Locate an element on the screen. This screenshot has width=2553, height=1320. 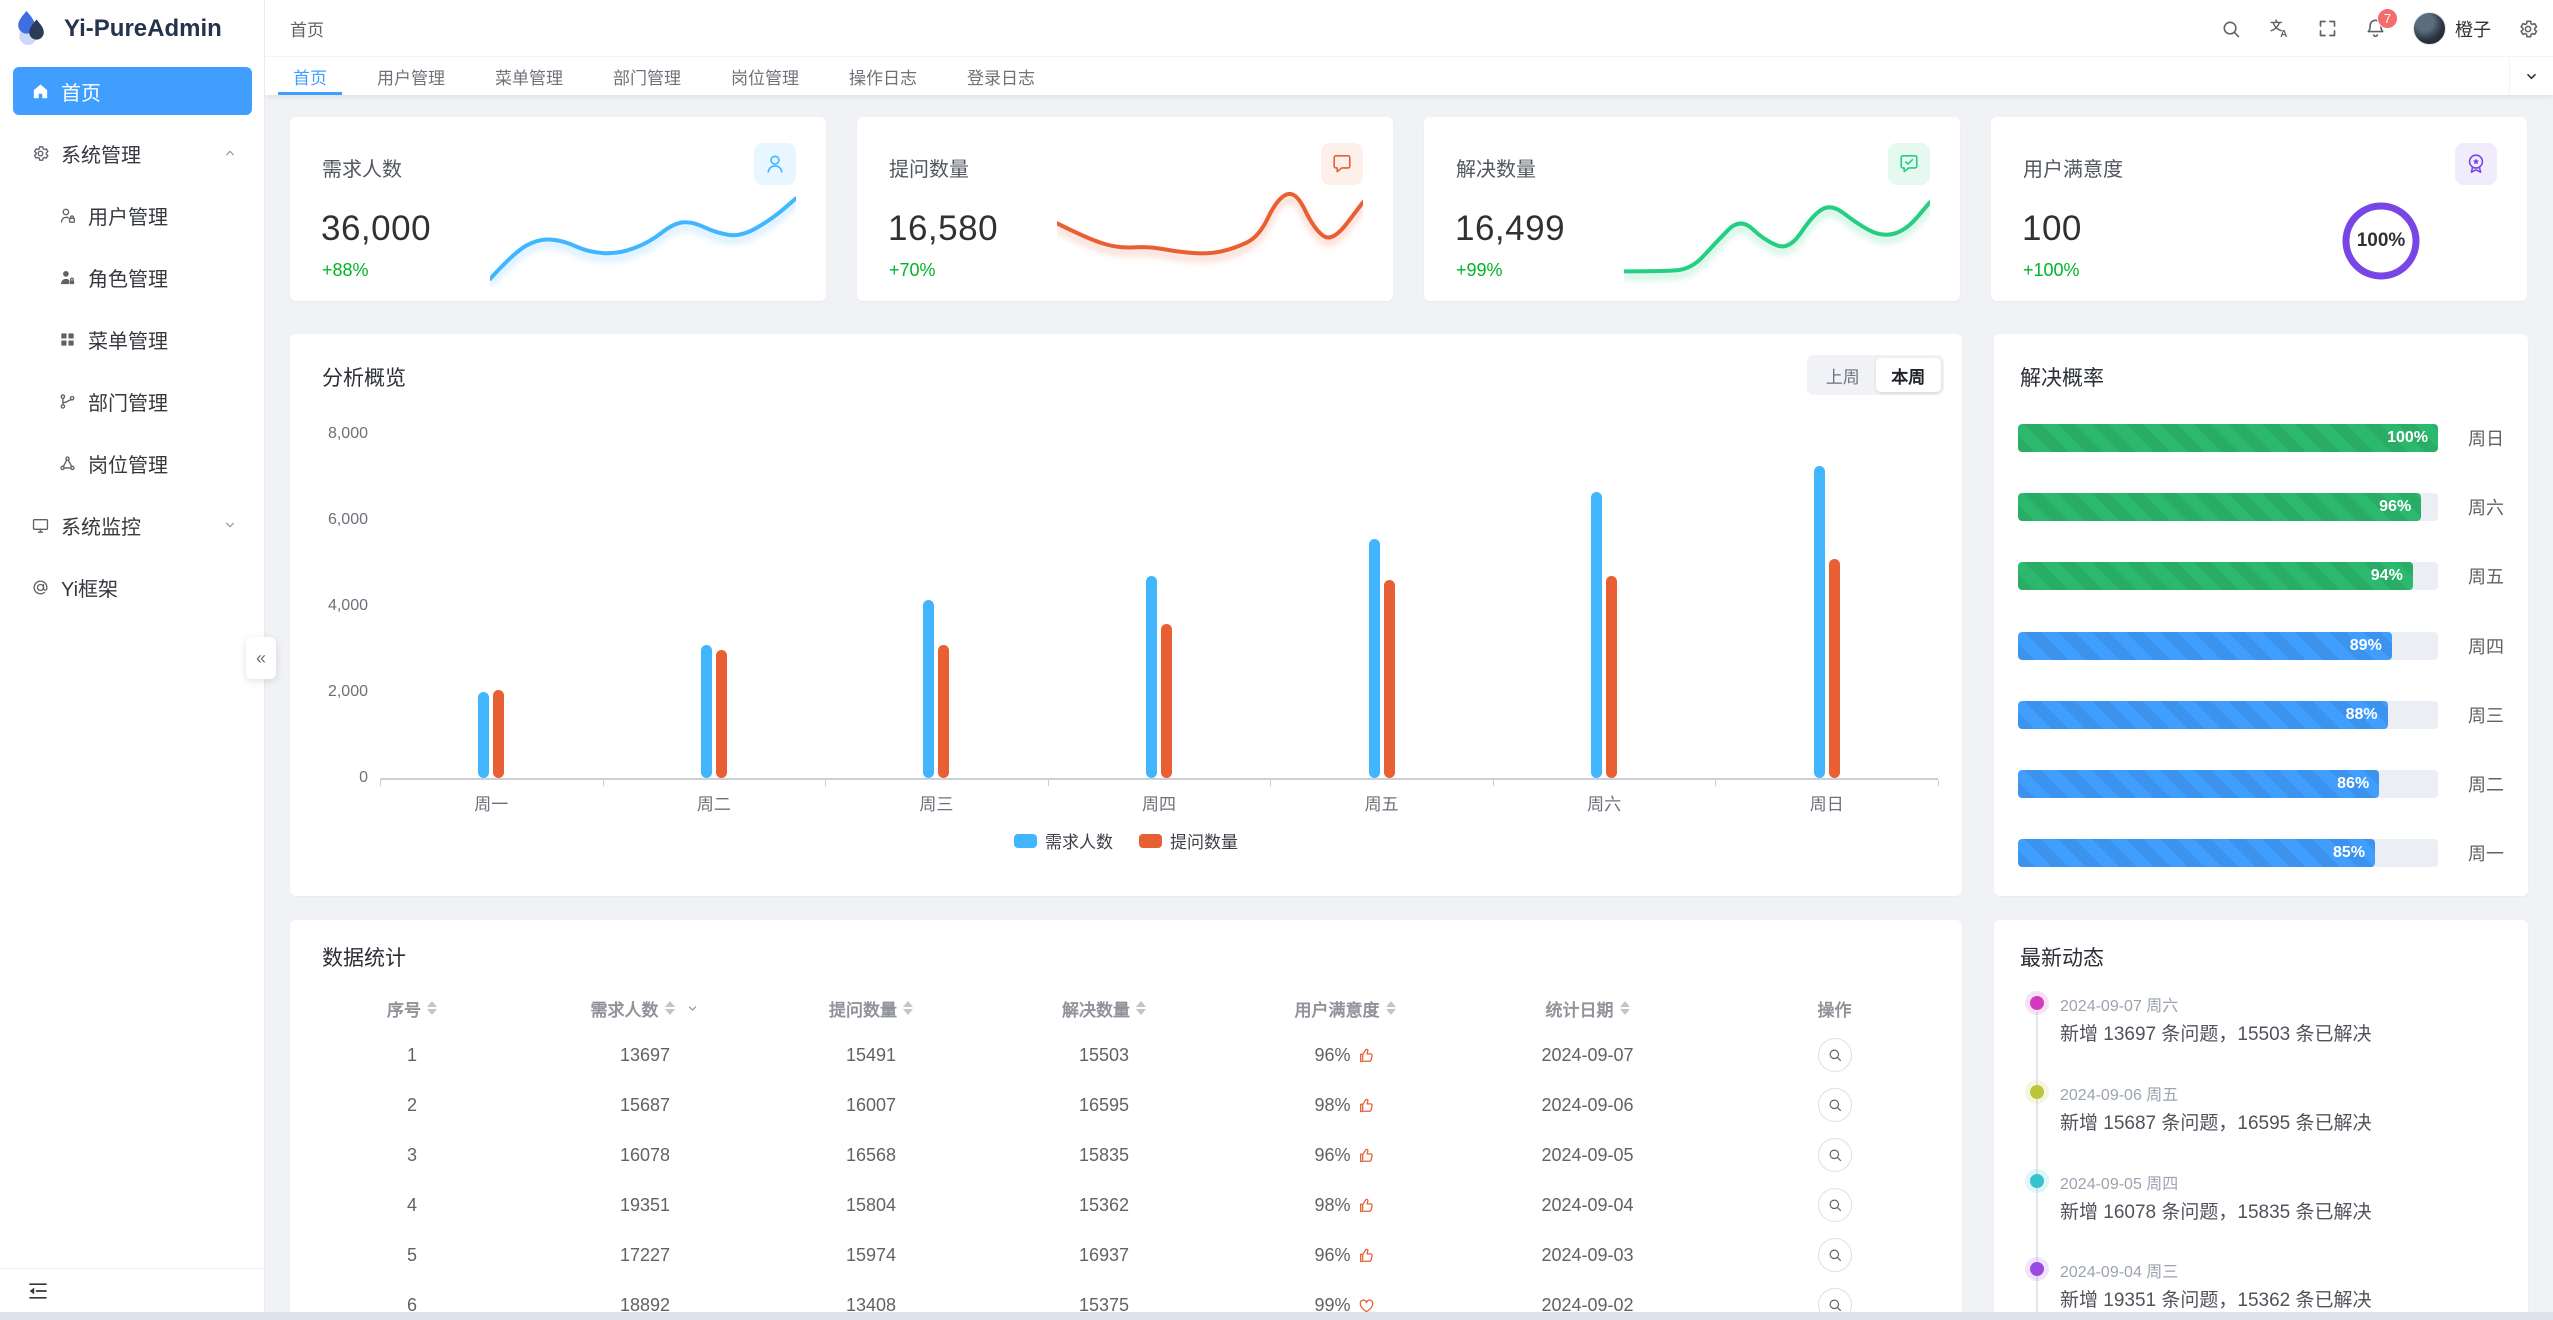
chart-bar-提问数量-周五 is located at coordinates (1389, 679).